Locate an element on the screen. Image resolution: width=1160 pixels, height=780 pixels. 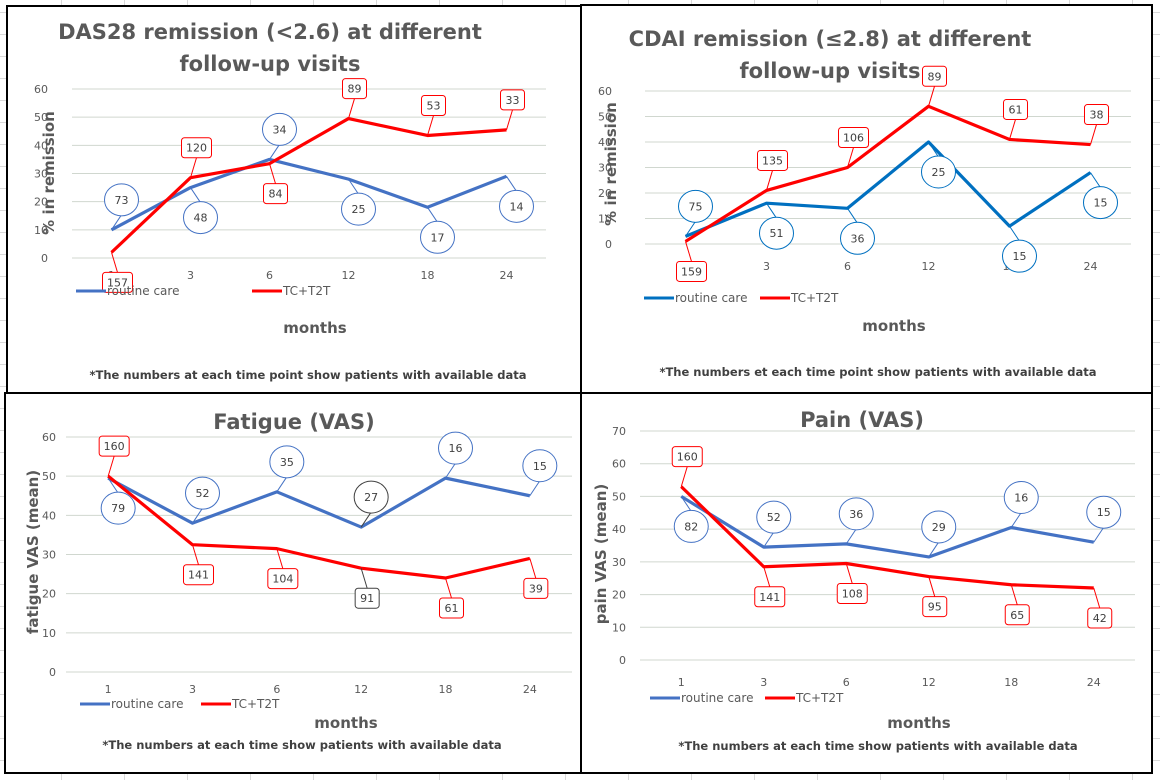
callout-n-label: 89 is located at coordinates (935, 76).